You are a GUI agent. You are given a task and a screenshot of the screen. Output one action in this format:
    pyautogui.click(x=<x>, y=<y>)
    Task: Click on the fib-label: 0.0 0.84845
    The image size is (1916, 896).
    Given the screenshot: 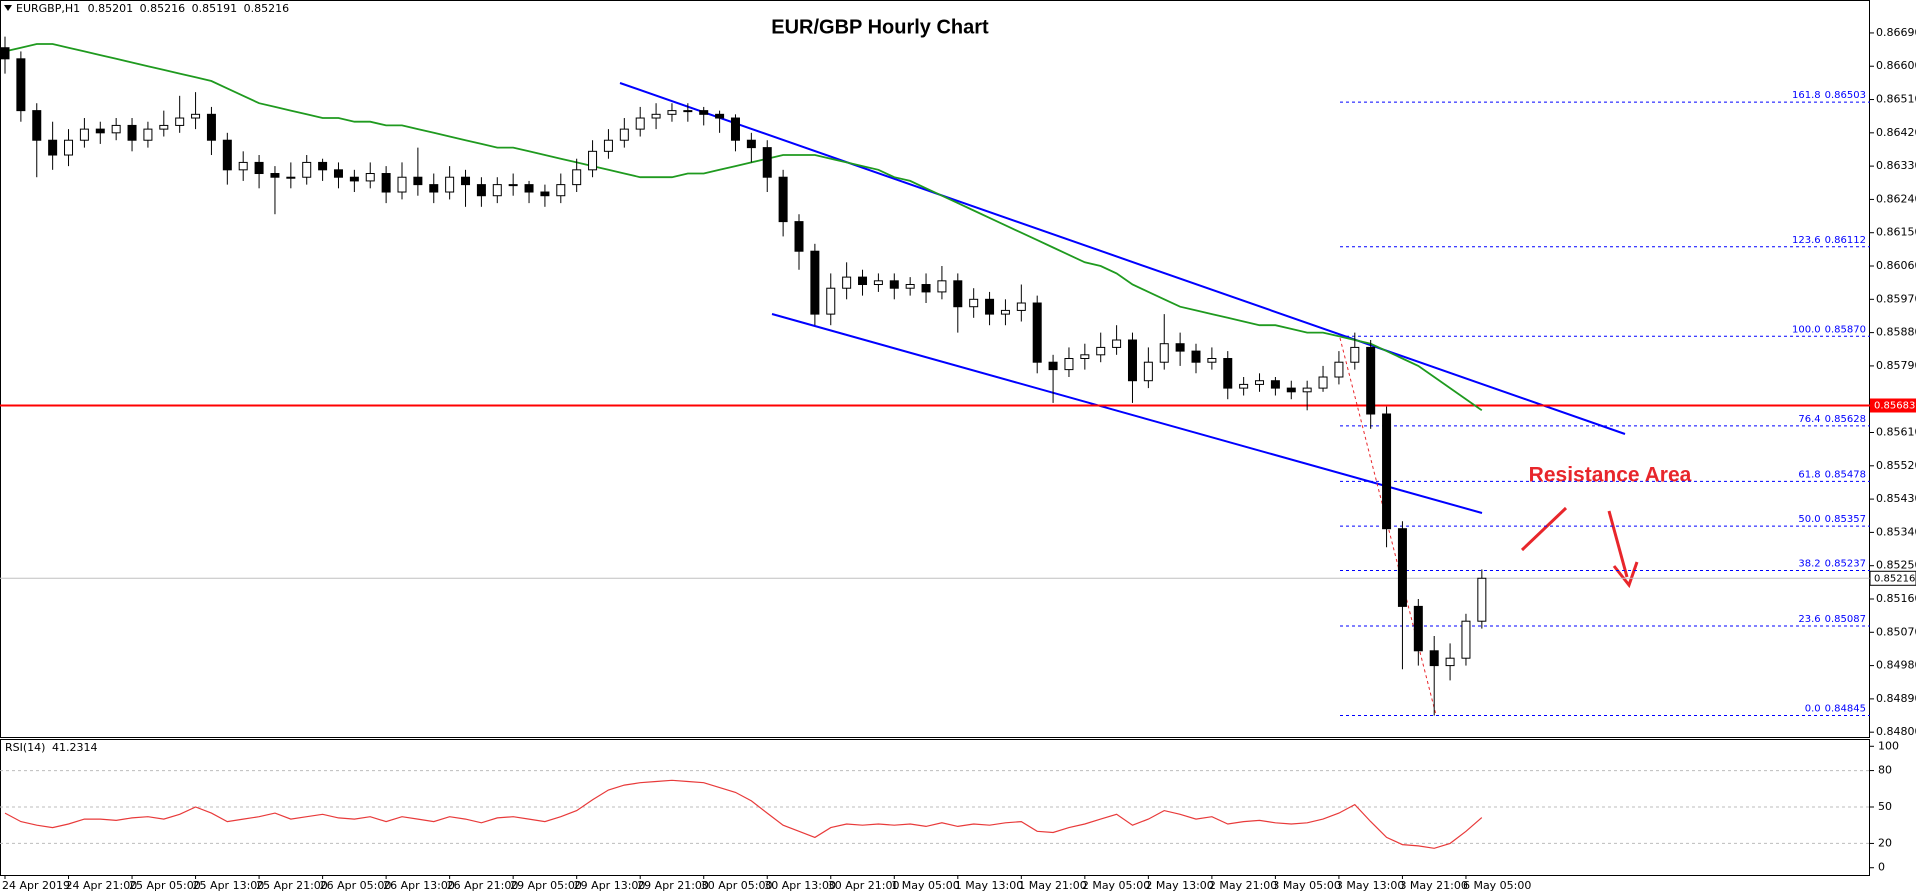 What is the action you would take?
    pyautogui.click(x=1835, y=709)
    